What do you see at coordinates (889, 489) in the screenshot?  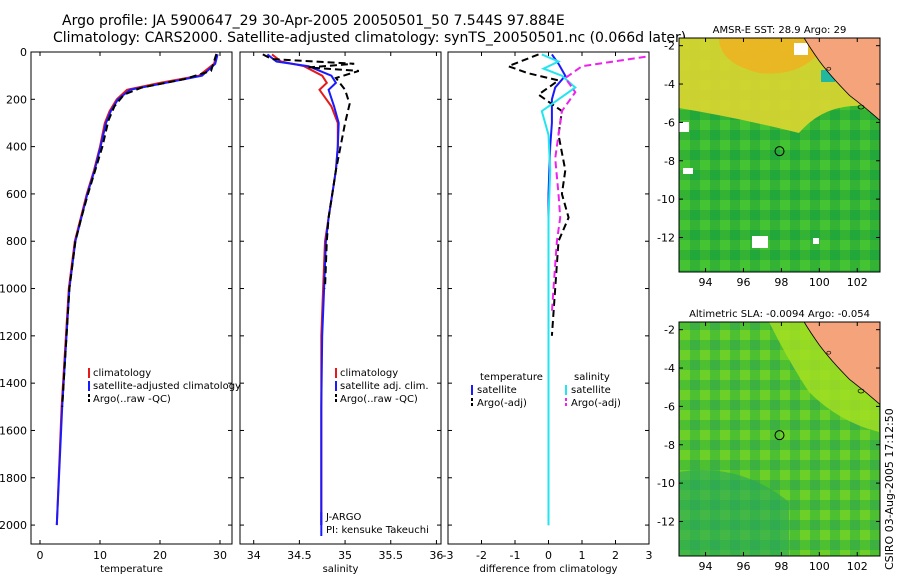 I see `side-timestamp: CSIRO 03-Aug-2005 17:12:50` at bounding box center [889, 489].